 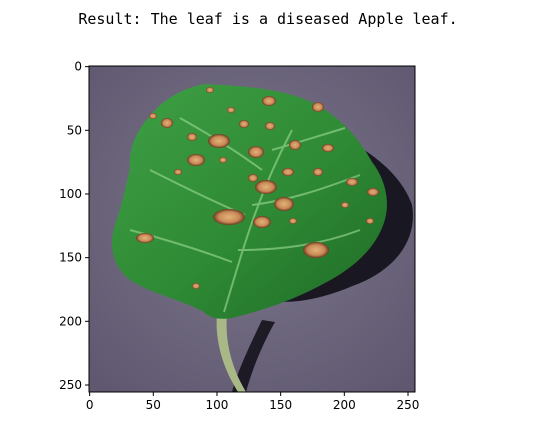 What do you see at coordinates (344, 405) in the screenshot?
I see `x-tick-label: 200` at bounding box center [344, 405].